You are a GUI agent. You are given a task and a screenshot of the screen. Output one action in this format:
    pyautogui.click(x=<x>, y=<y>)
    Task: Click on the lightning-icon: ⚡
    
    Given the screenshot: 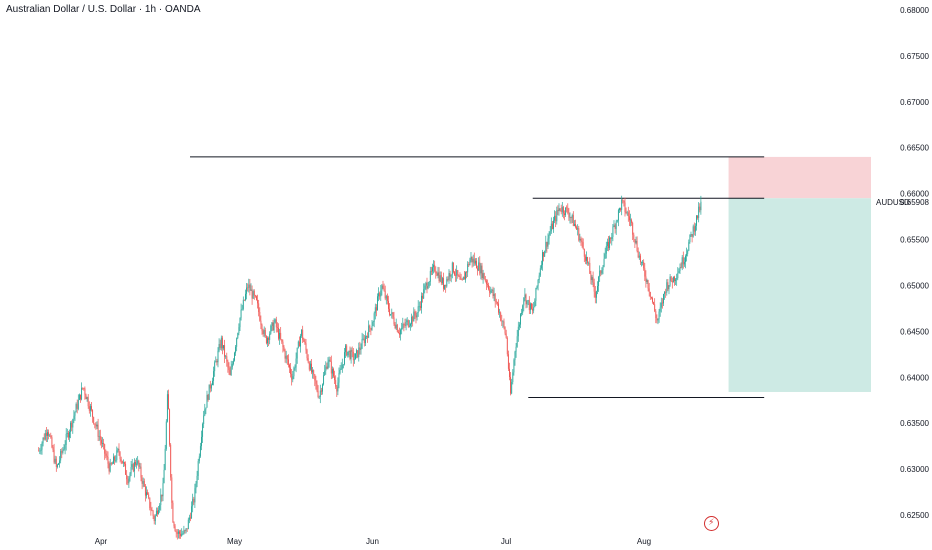 What is the action you would take?
    pyautogui.click(x=711, y=523)
    